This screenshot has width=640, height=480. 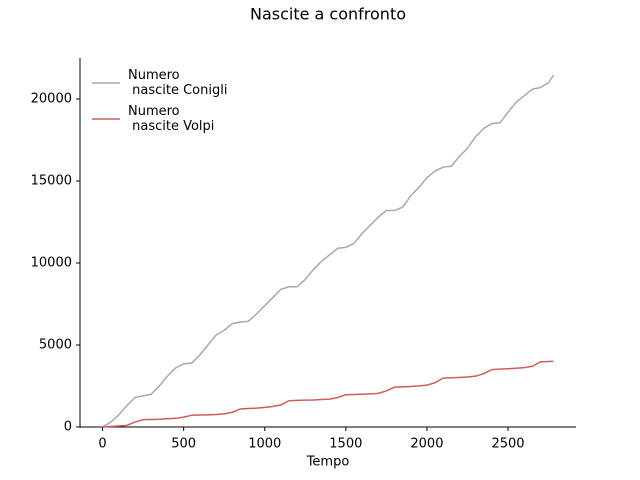 I want to click on x-tick-label: 1000, so click(x=264, y=444).